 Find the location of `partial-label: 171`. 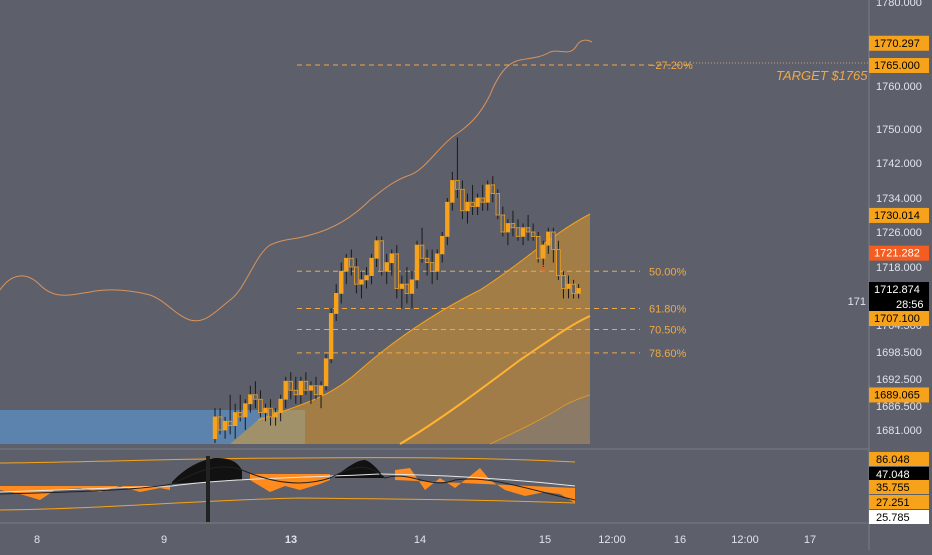

partial-label: 171 is located at coordinates (857, 302).